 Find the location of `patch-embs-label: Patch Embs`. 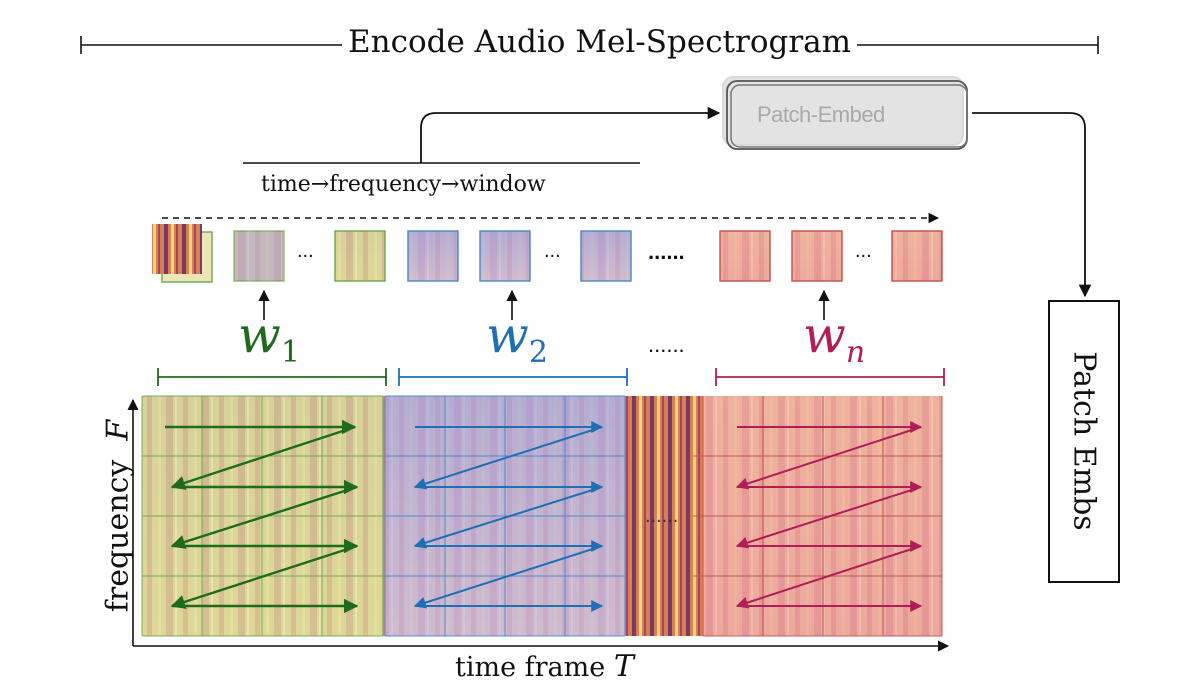

patch-embs-label: Patch Embs is located at coordinates (1084, 441).